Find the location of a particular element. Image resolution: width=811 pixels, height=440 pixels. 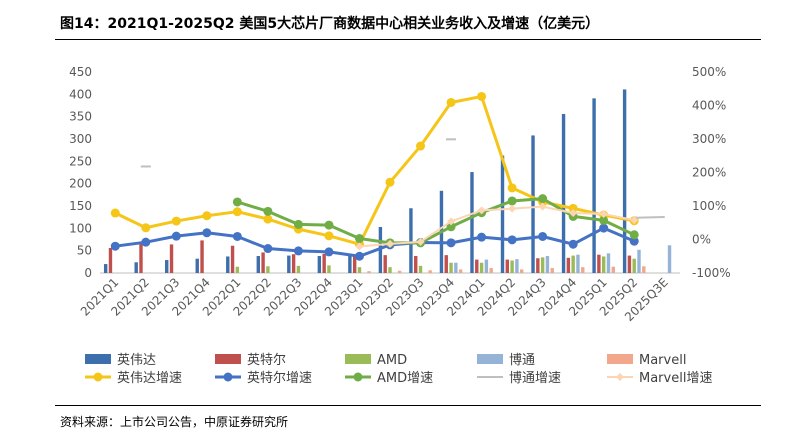

legend-label: Marvell is located at coordinates (662, 360).